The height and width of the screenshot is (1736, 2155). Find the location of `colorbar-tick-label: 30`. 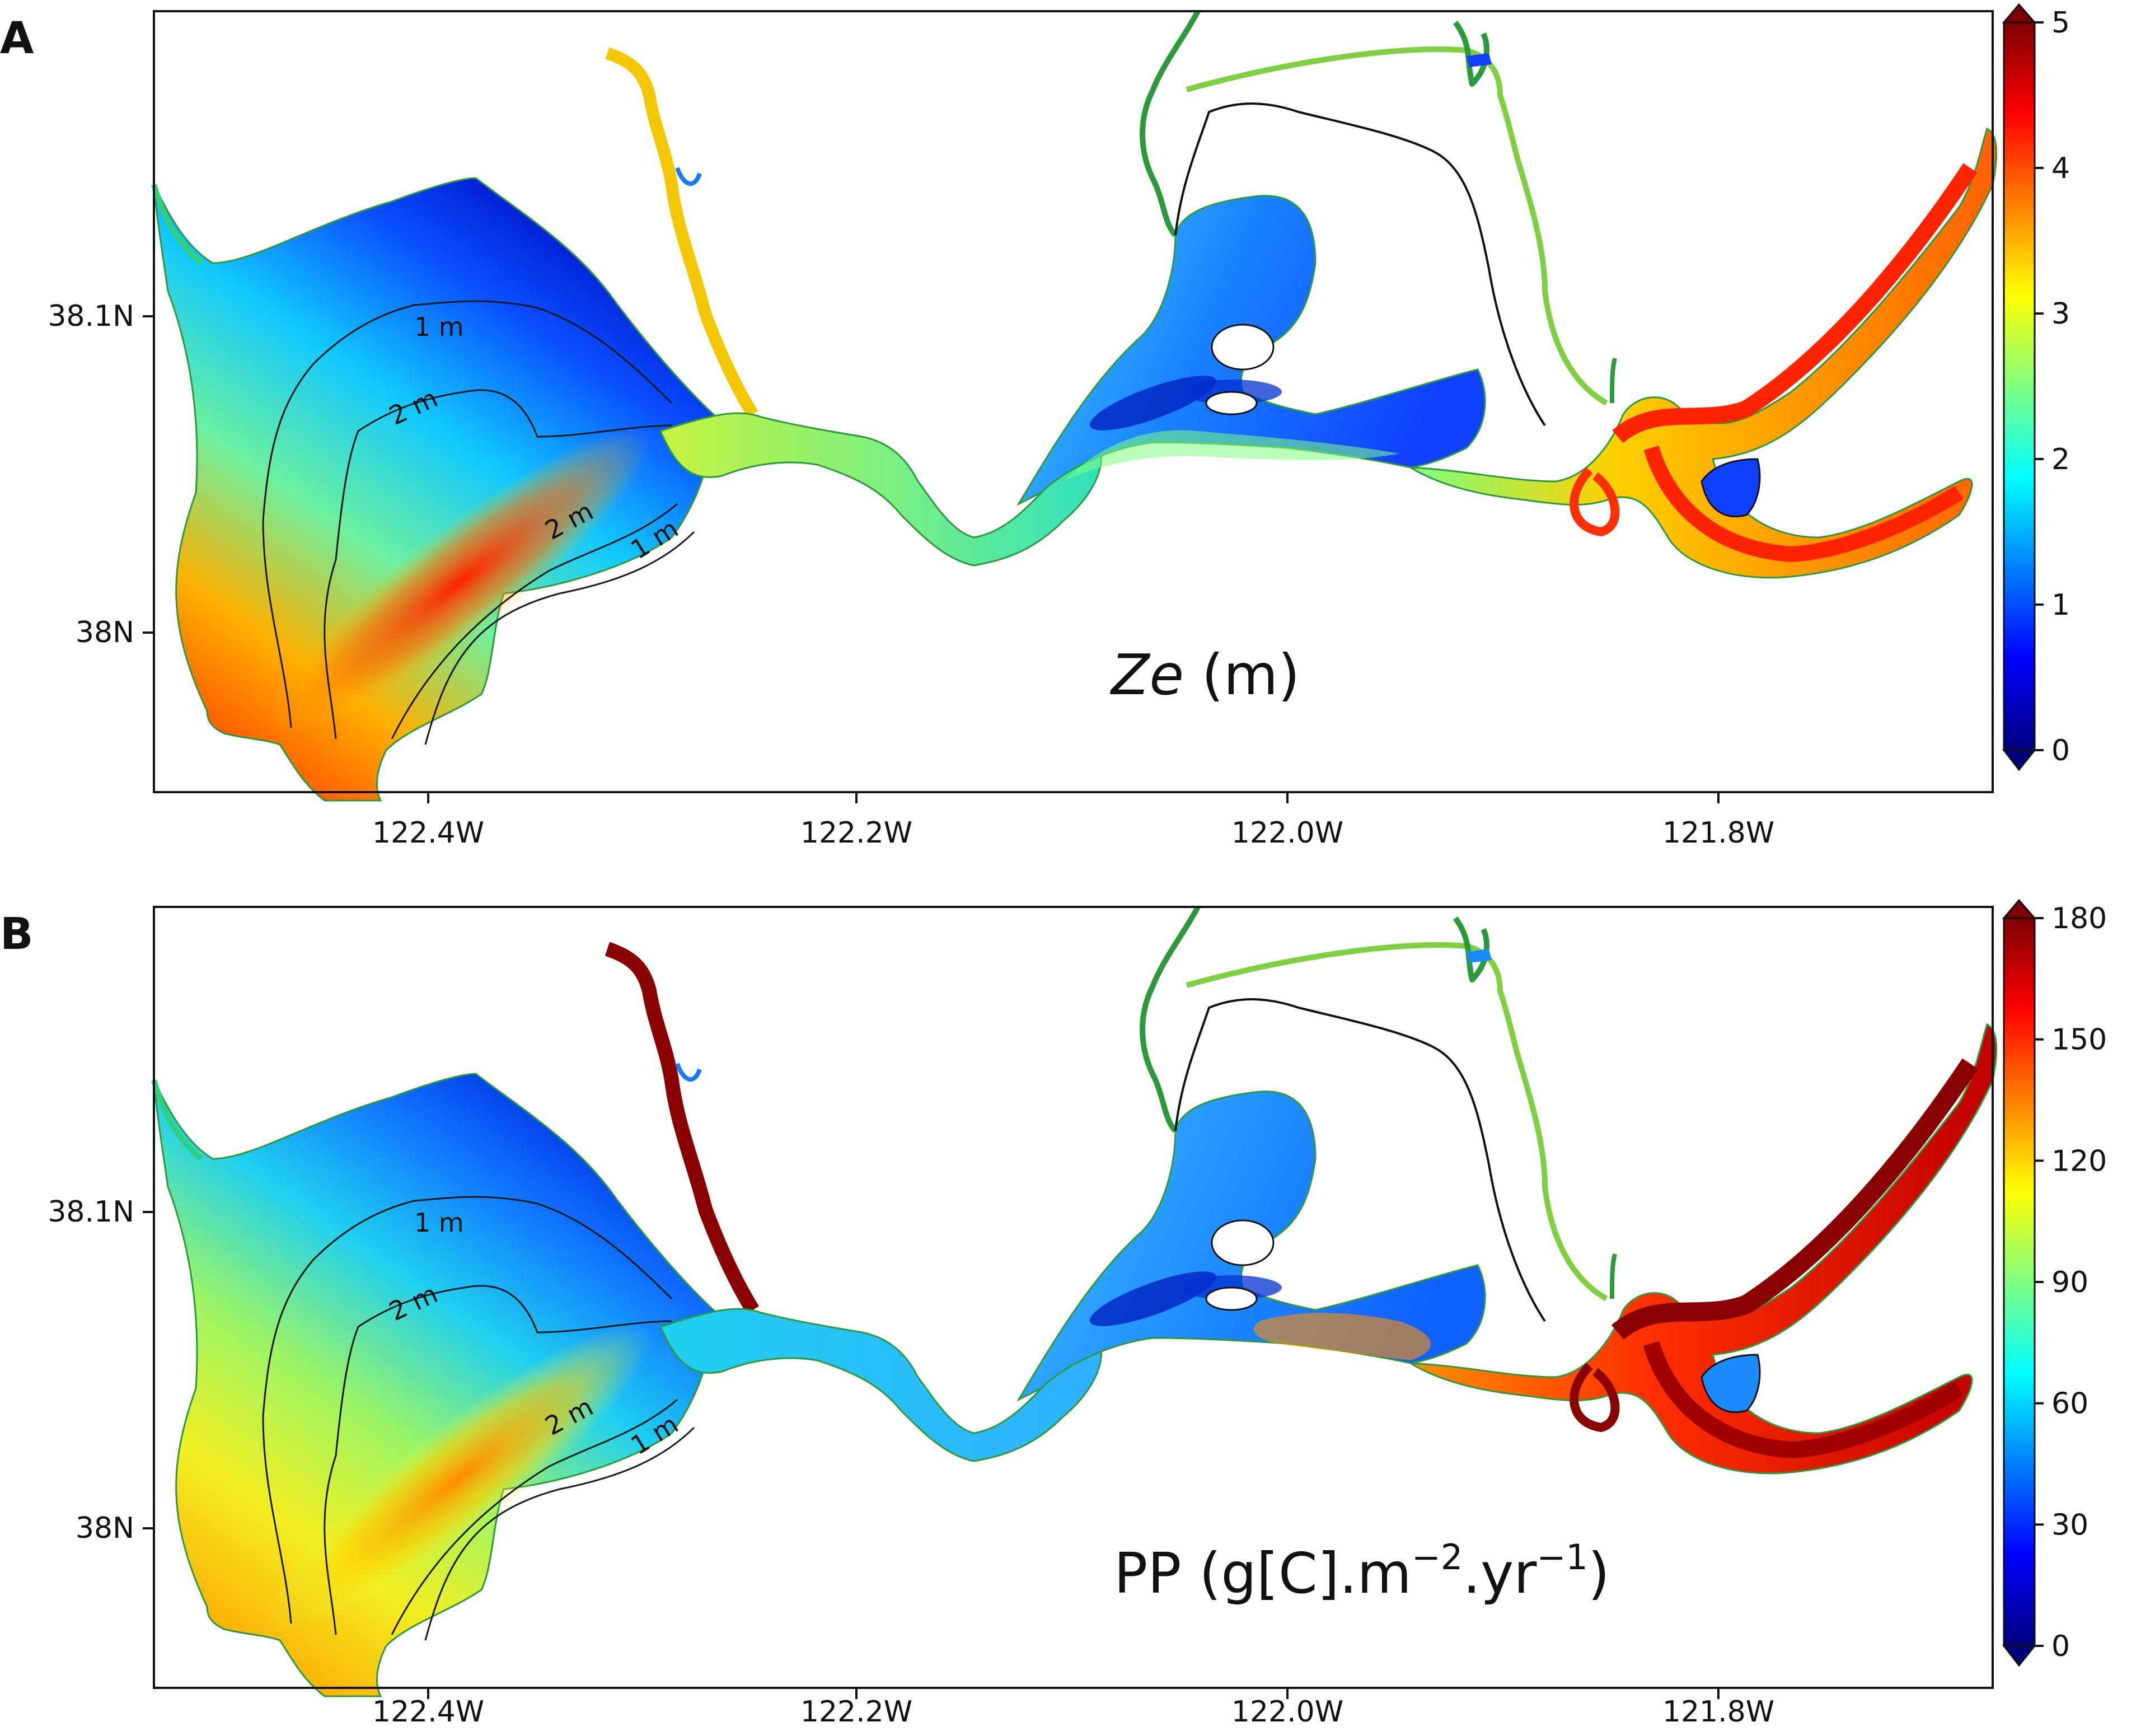

colorbar-tick-label: 30 is located at coordinates (2069, 1525).